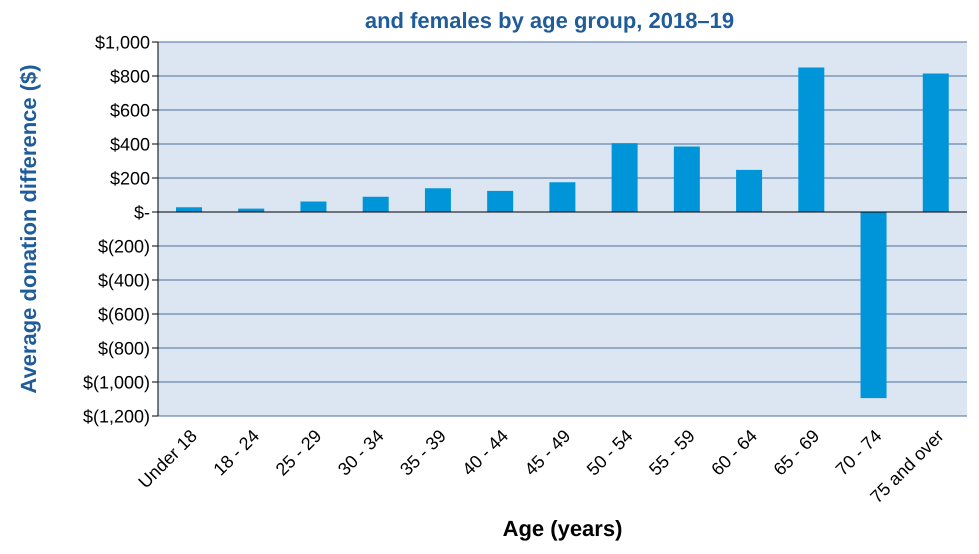  What do you see at coordinates (130, 178) in the screenshot?
I see `y-tick-label: $200` at bounding box center [130, 178].